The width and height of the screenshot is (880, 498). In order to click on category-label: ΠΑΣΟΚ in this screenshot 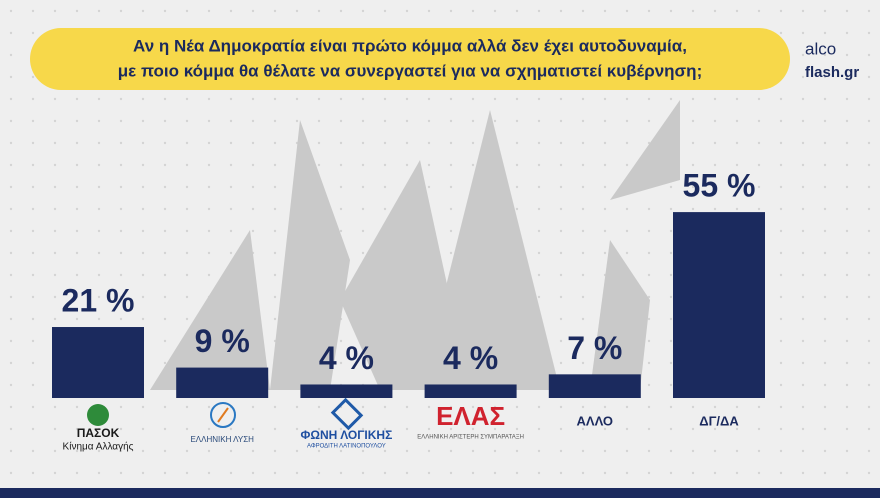, I will do `click(98, 433)`.